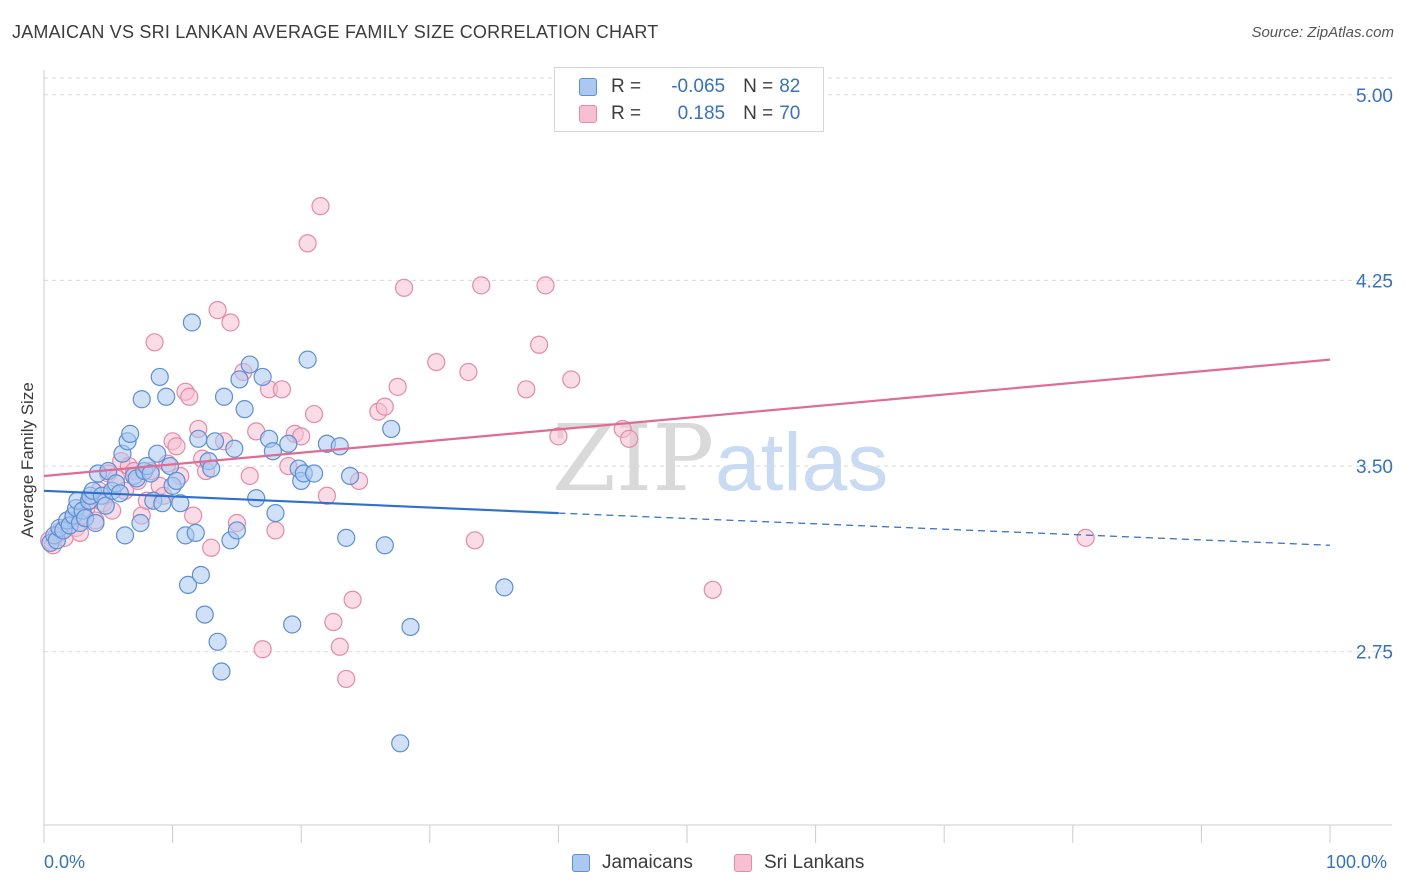 Image resolution: width=1406 pixels, height=892 pixels. I want to click on watermark-atlas: atlas, so click(801, 462).